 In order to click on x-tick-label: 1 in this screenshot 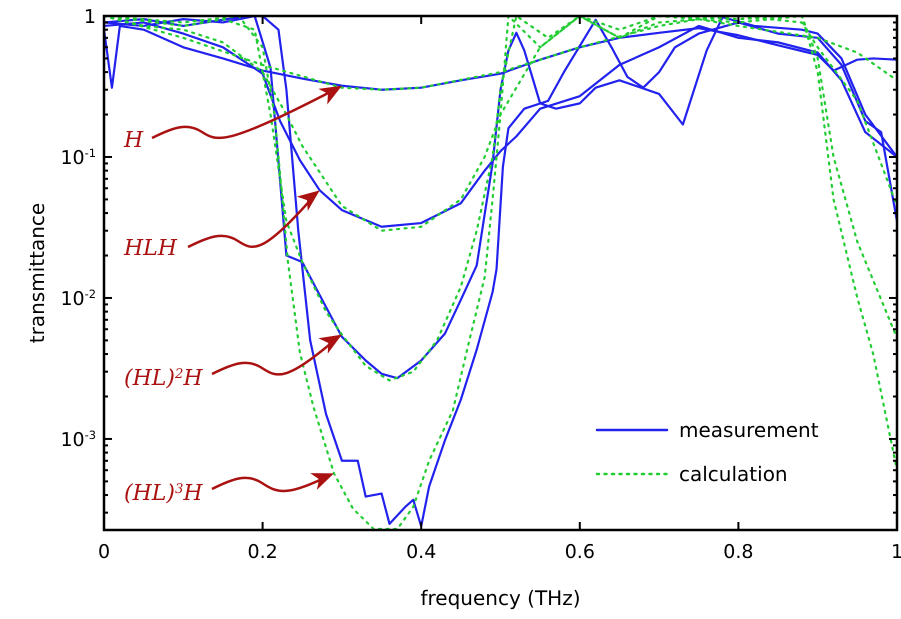, I will do `click(895, 552)`.